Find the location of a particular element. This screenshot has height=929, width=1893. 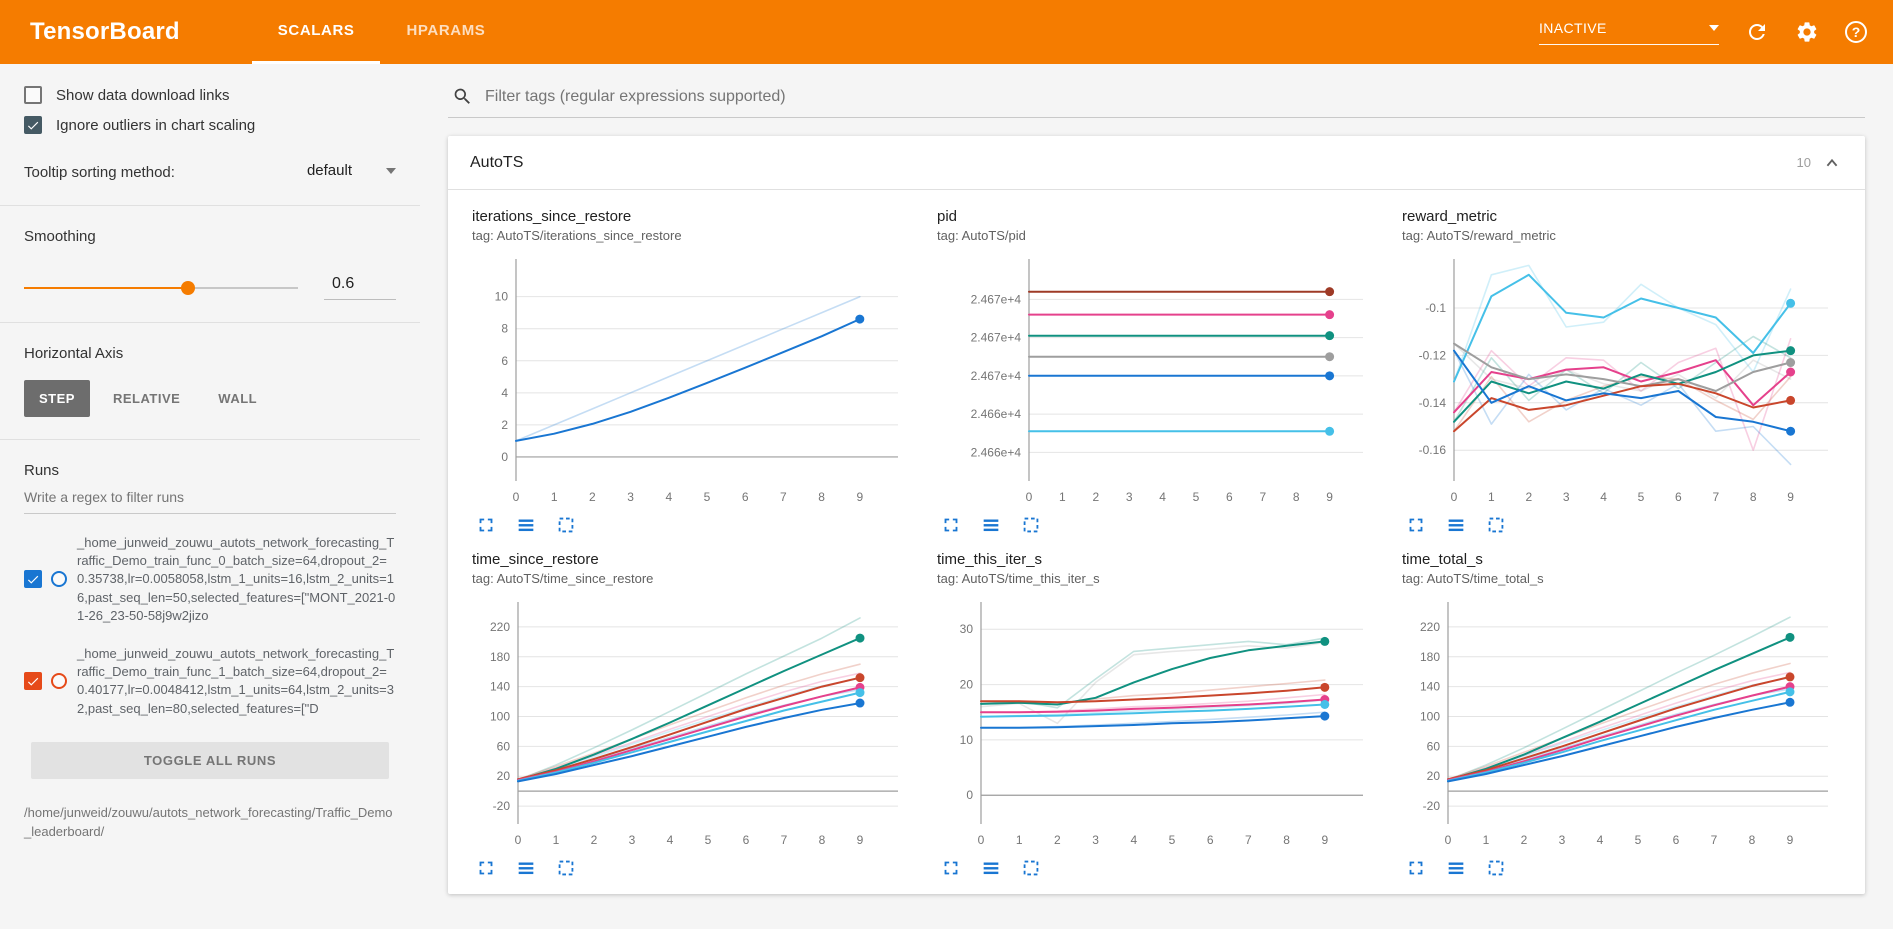

ignore-outliers-checkbox: Ignore outliers in chart scaling is located at coordinates (210, 125).